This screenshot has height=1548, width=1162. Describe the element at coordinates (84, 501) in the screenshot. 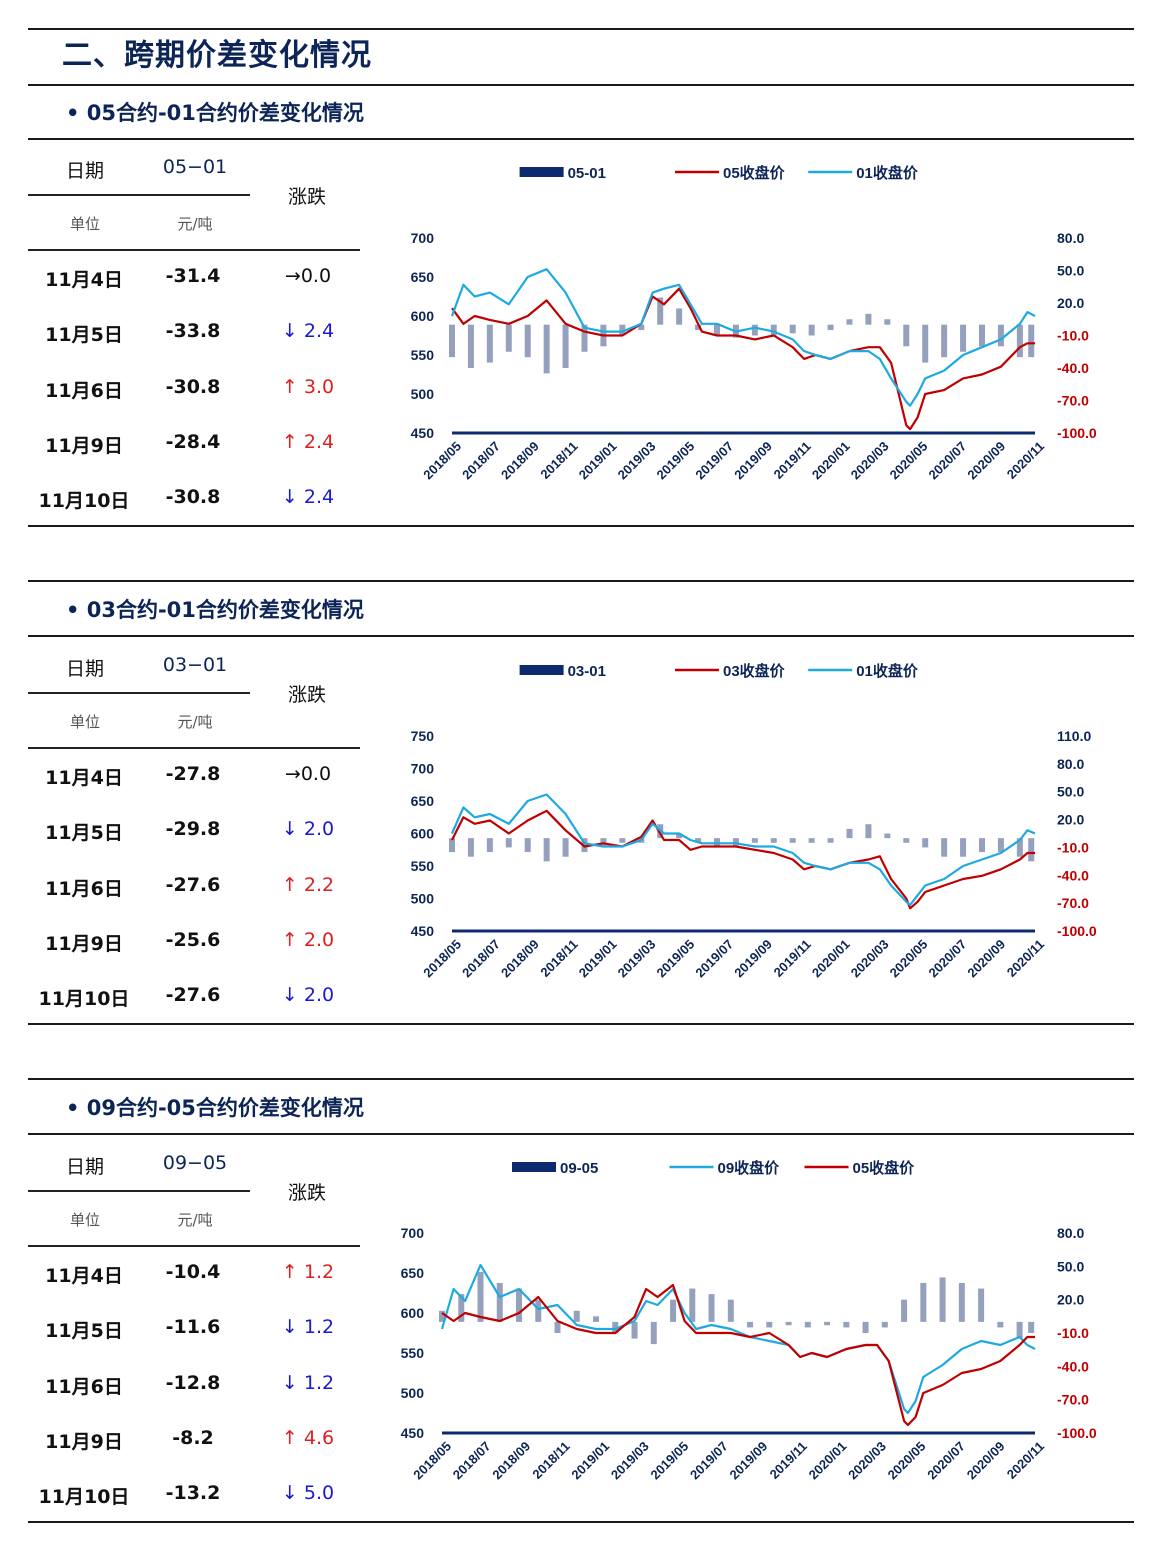

I see `row-date: 11月10日` at that location.